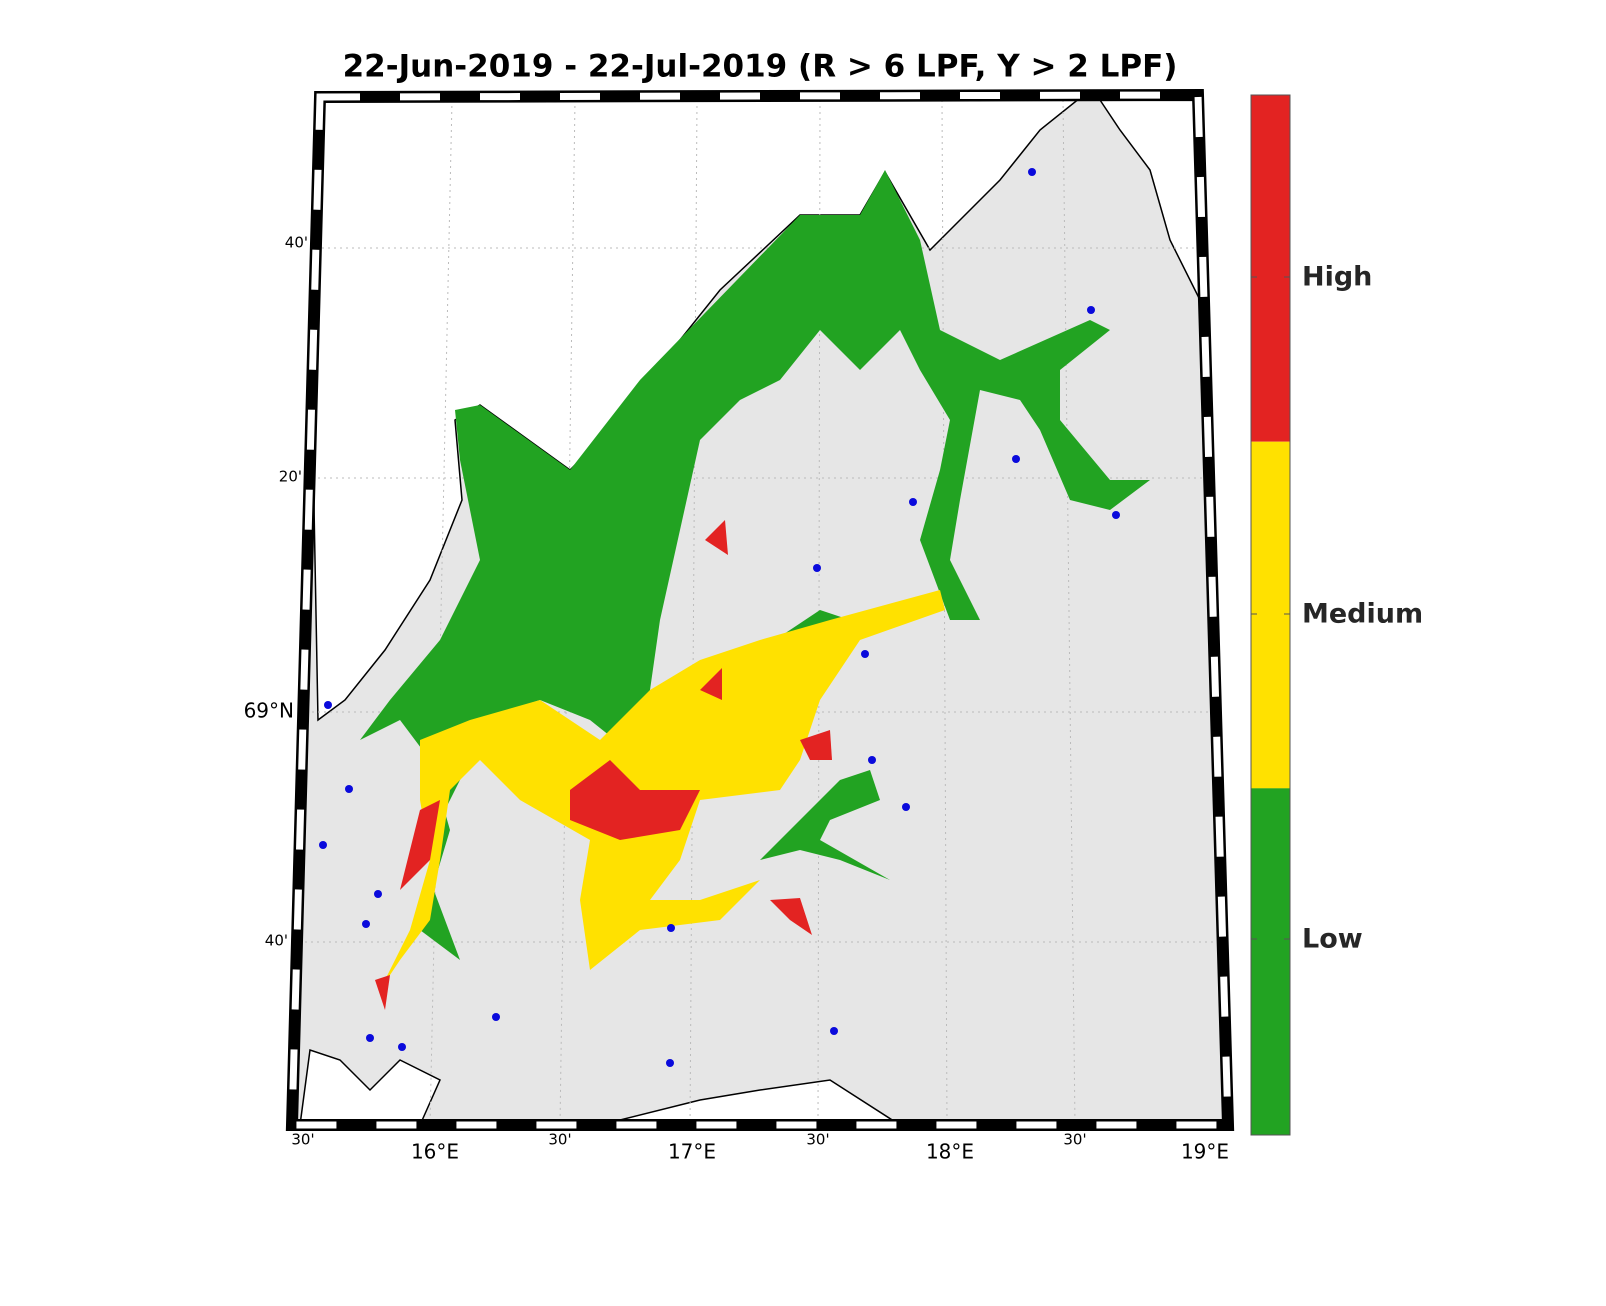 The height and width of the screenshot is (1306, 1606). I want to click on colorbar-label: Medium, so click(1362, 614).